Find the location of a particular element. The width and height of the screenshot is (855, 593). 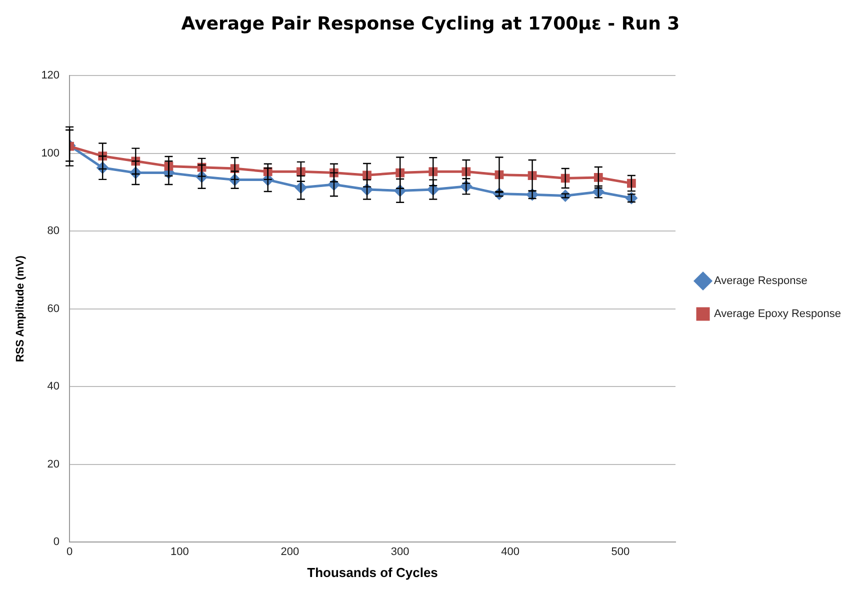

x-tick-label: 200 is located at coordinates (290, 552).